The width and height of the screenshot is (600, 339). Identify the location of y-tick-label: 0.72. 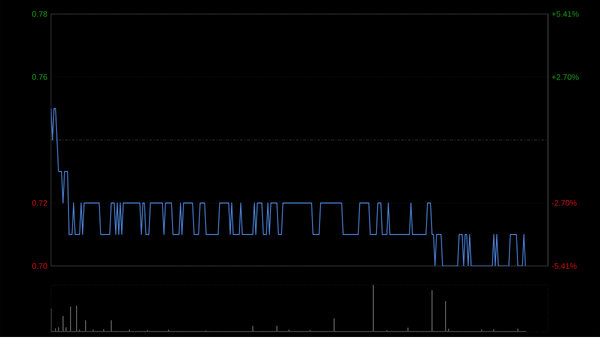
(40, 203).